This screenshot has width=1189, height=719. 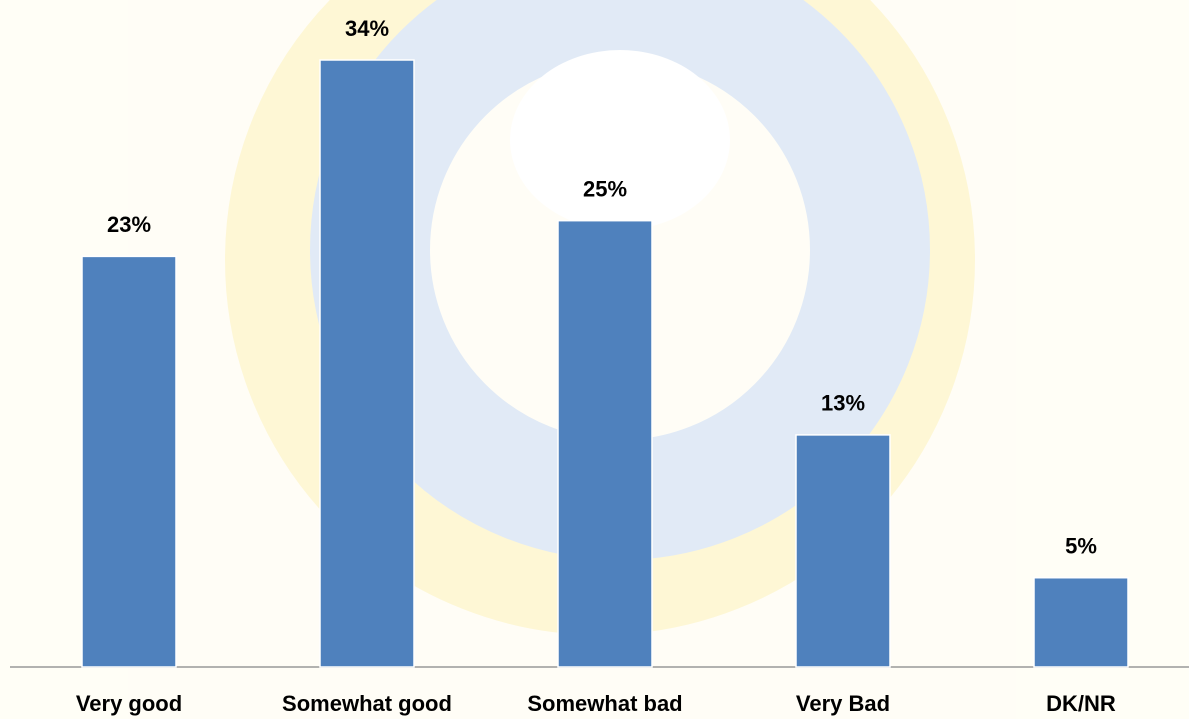 I want to click on data-label: 25%, so click(x=605, y=188).